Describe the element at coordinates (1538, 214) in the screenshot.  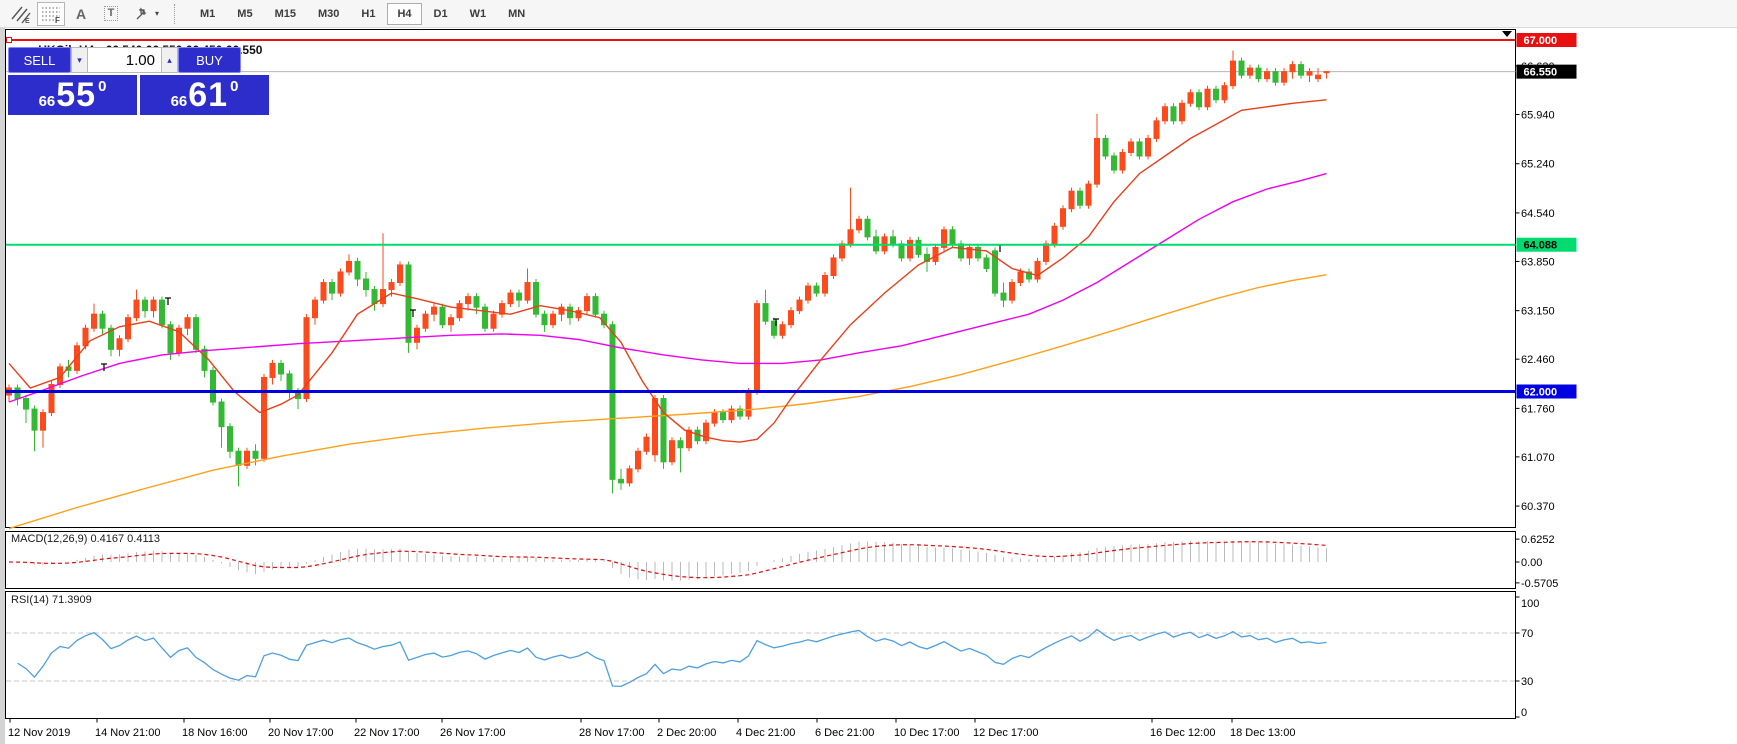
I see `svg-text: 64.540` at that location.